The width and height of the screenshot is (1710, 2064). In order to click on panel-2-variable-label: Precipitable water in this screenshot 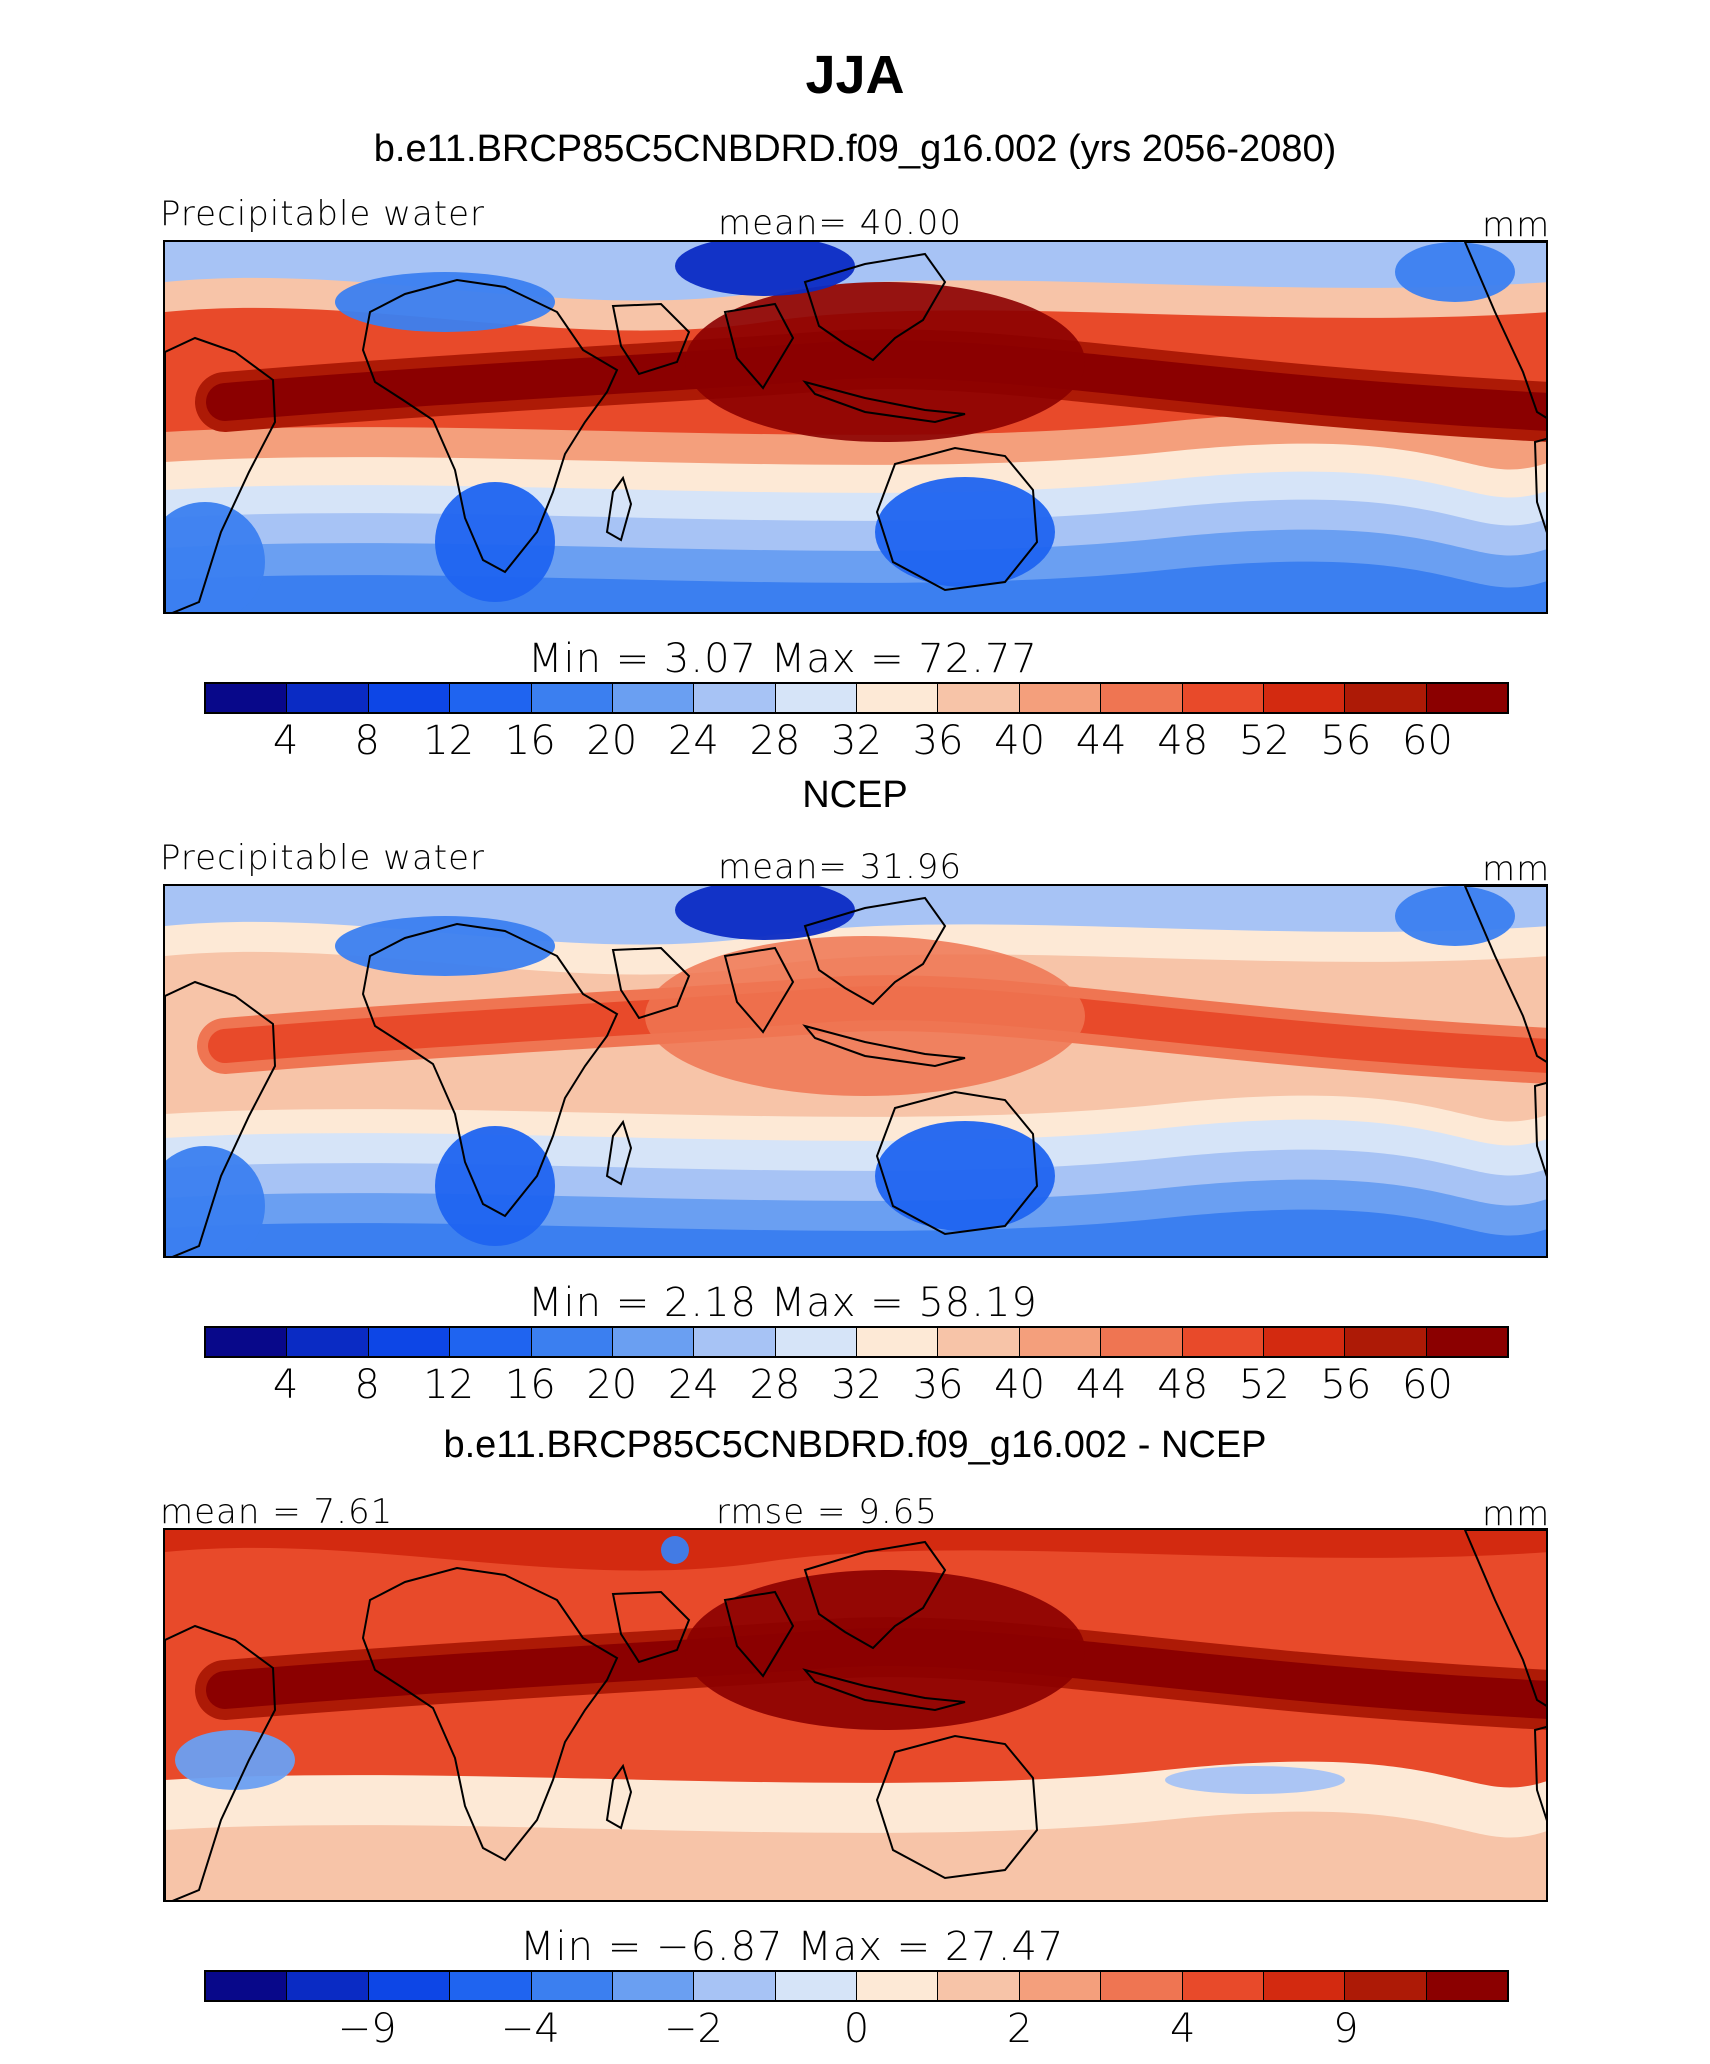, I will do `click(323, 858)`.